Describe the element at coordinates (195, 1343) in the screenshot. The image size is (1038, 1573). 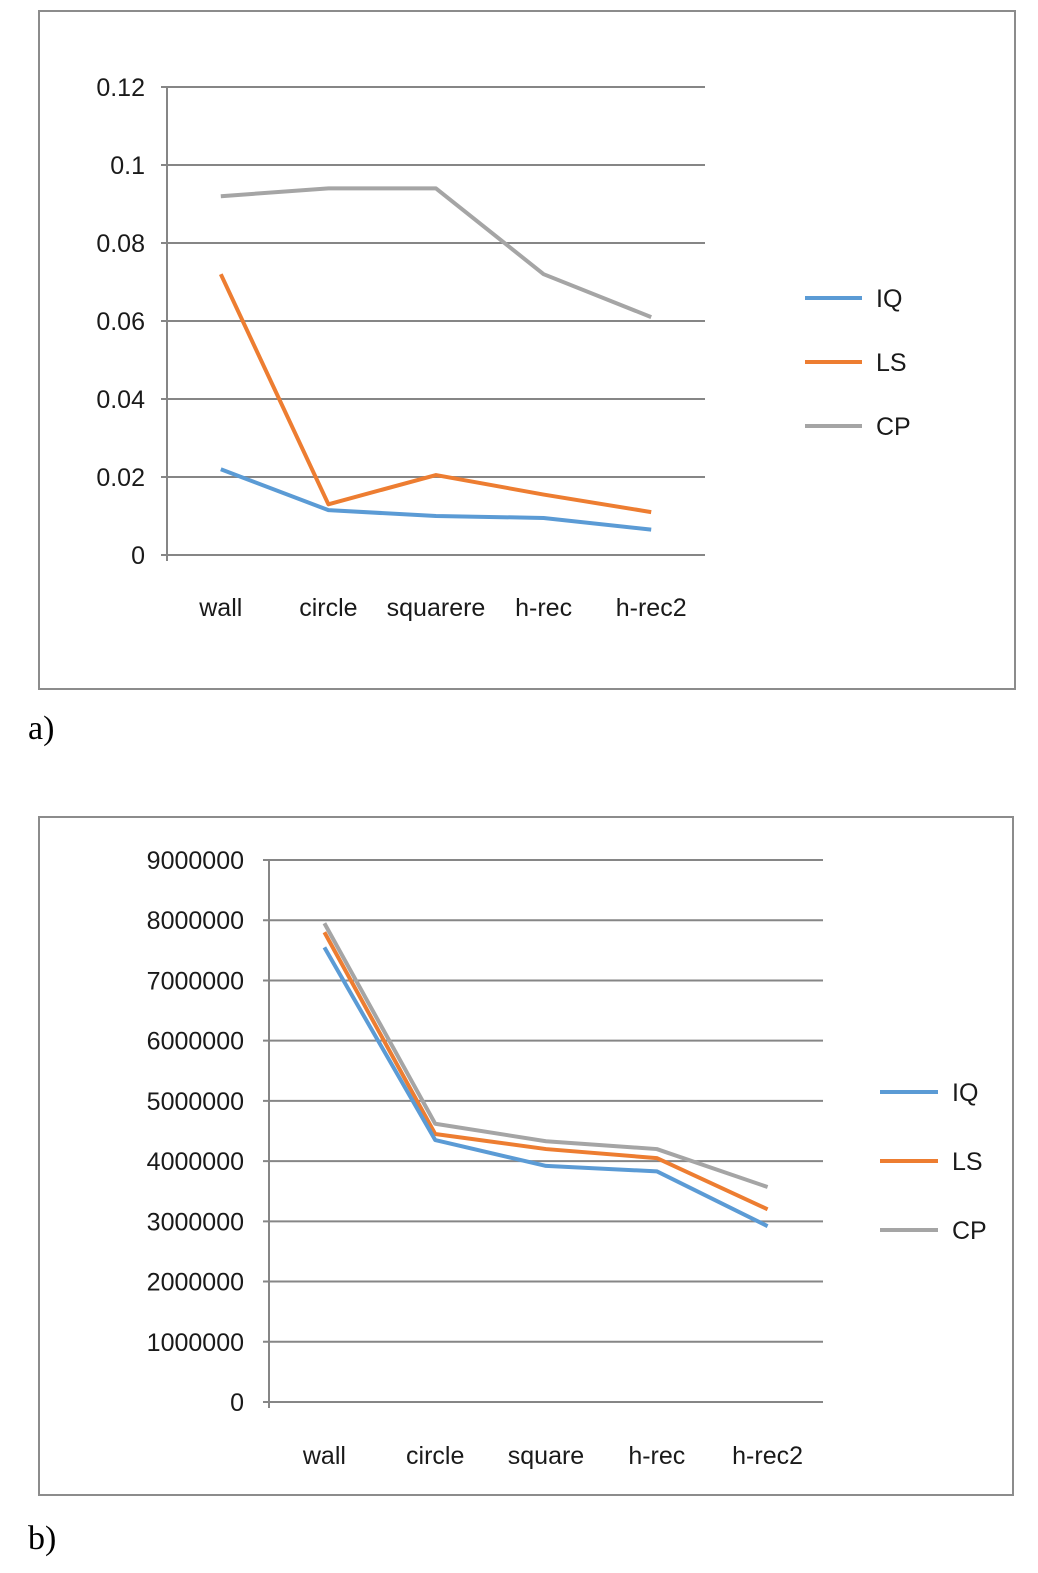
I see `y-tick-label-b-1: 1000000` at that location.